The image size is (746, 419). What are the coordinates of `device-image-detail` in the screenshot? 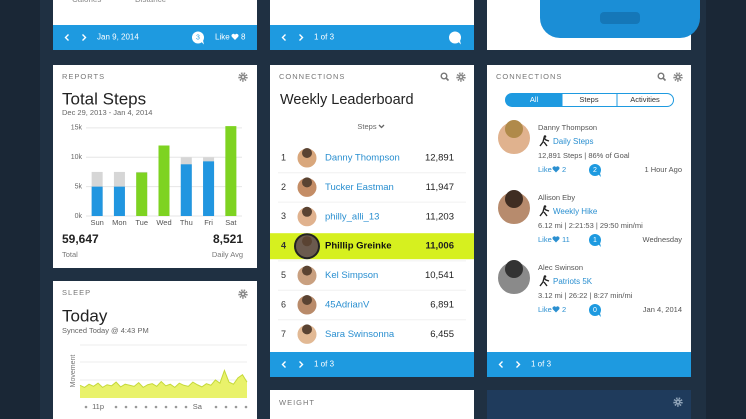 It's located at (620, 18).